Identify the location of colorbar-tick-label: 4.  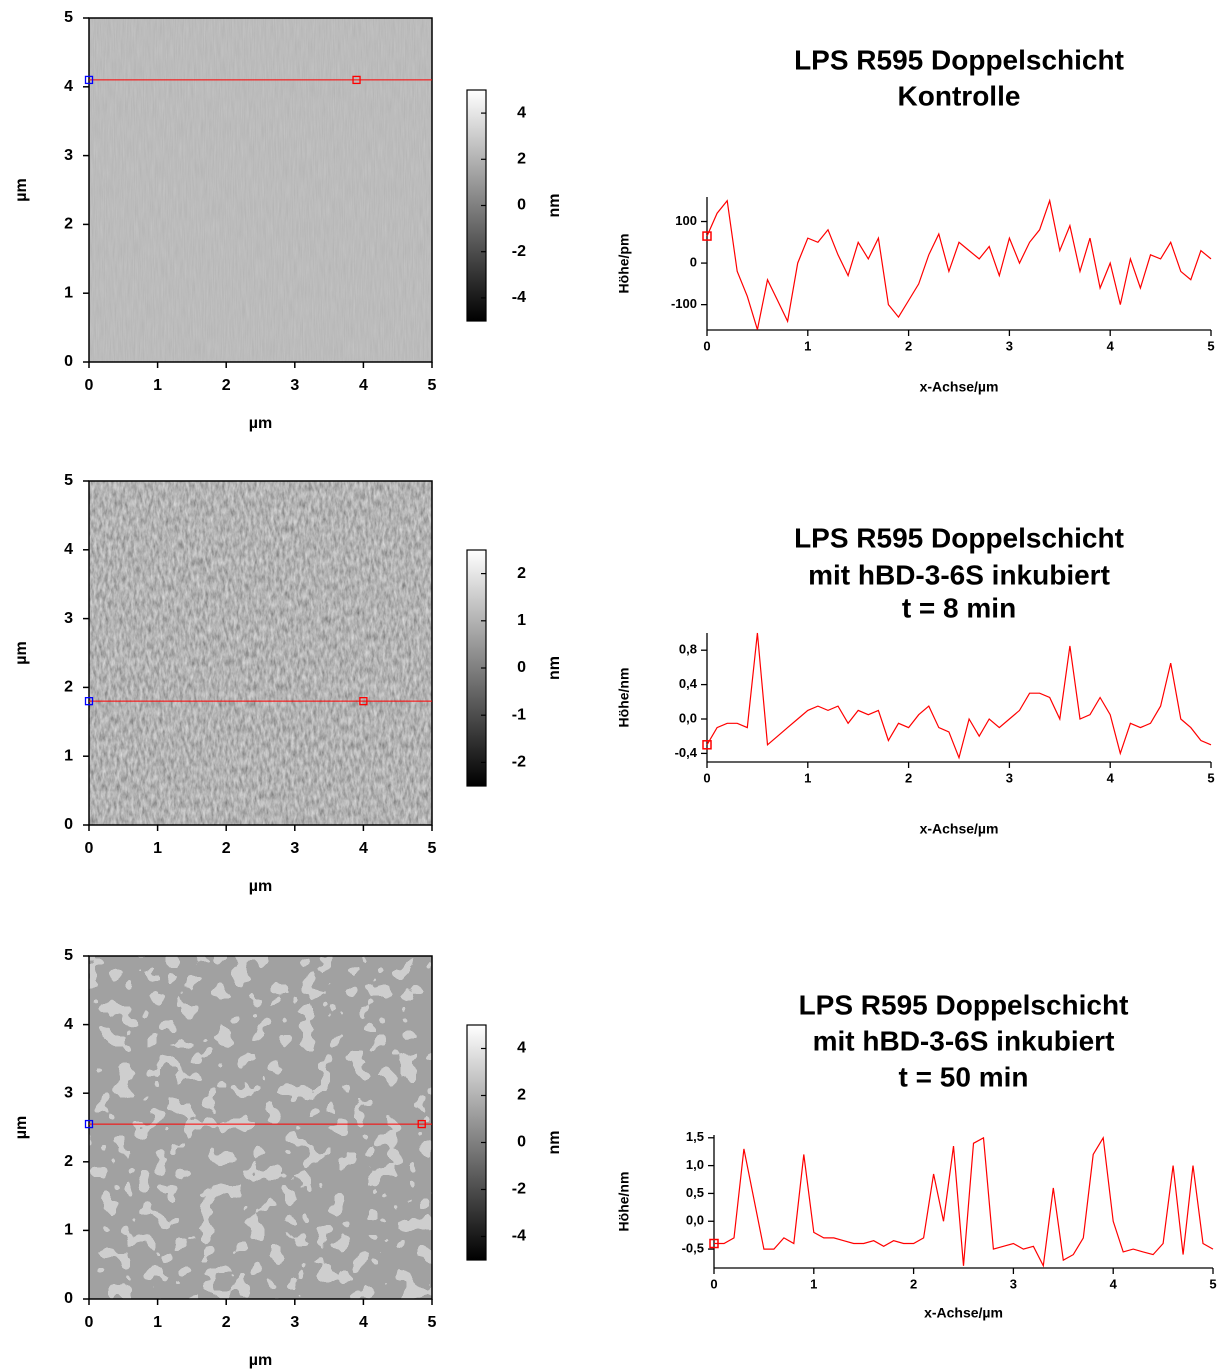
(521, 112).